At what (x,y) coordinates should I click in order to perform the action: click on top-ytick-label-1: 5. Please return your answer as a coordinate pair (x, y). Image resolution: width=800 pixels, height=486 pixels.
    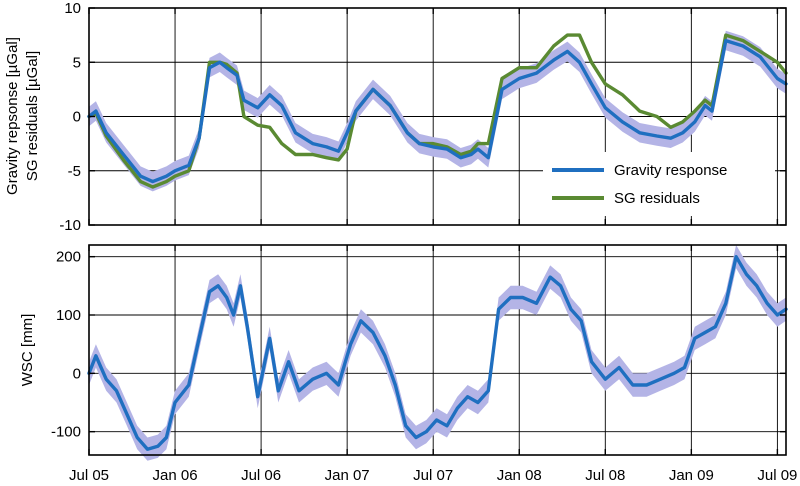
    Looking at the image, I should click on (77, 62).